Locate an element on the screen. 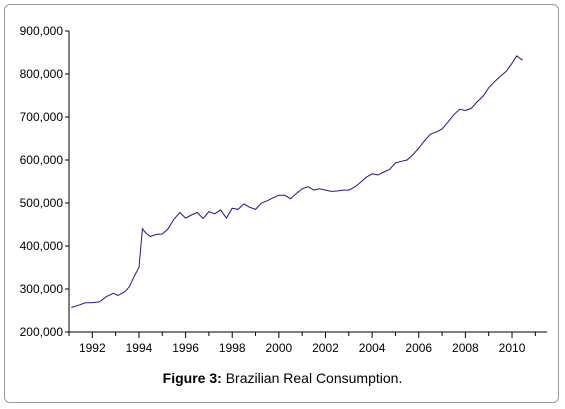 The height and width of the screenshot is (409, 565). y-tick-label: 500,000 is located at coordinates (42, 203).